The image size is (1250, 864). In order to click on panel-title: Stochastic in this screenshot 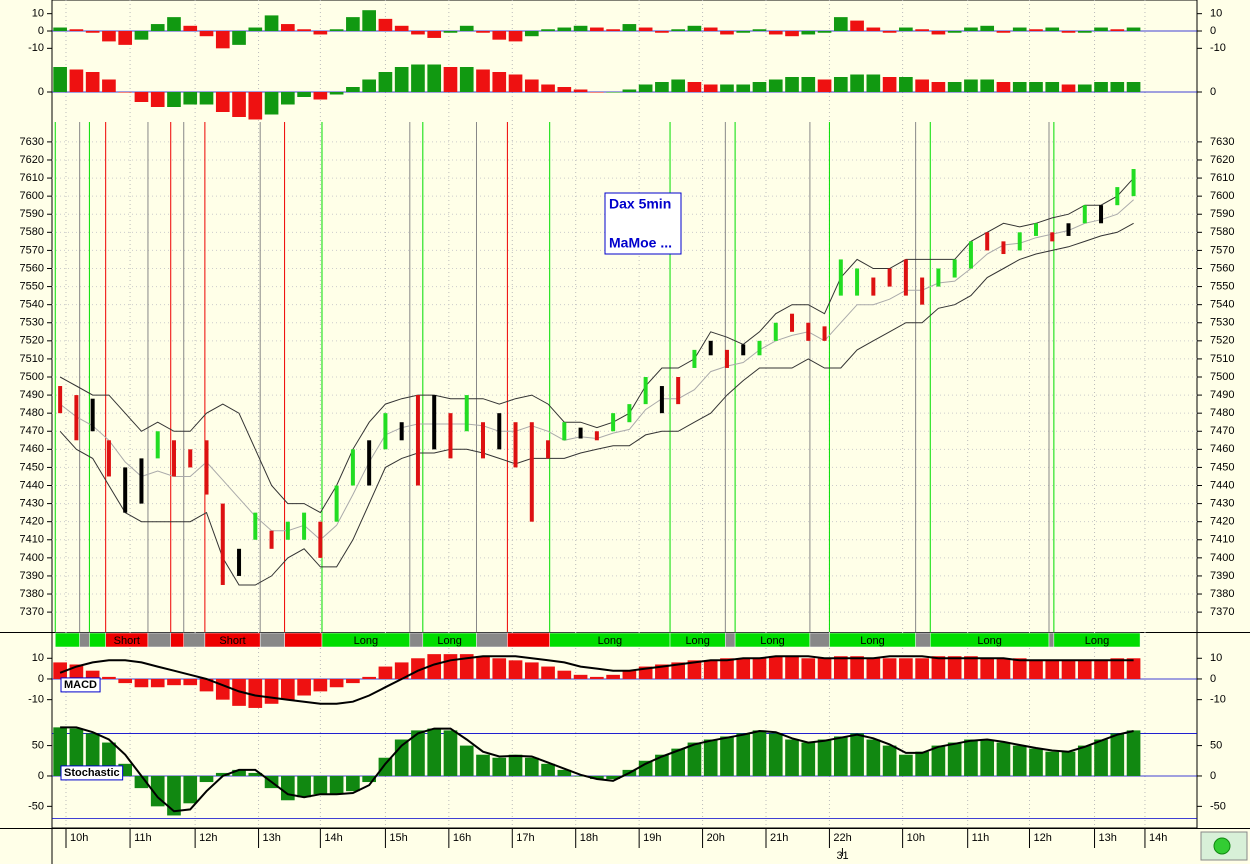, I will do `click(92, 773)`.